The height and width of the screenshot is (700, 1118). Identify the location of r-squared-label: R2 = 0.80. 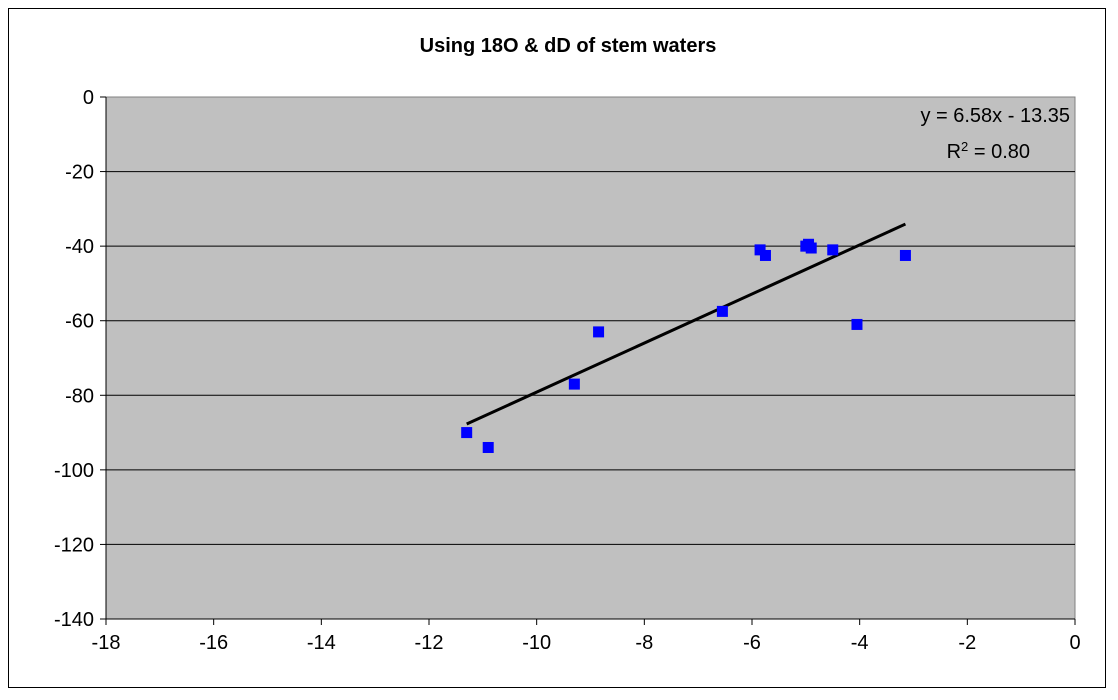
(988, 151).